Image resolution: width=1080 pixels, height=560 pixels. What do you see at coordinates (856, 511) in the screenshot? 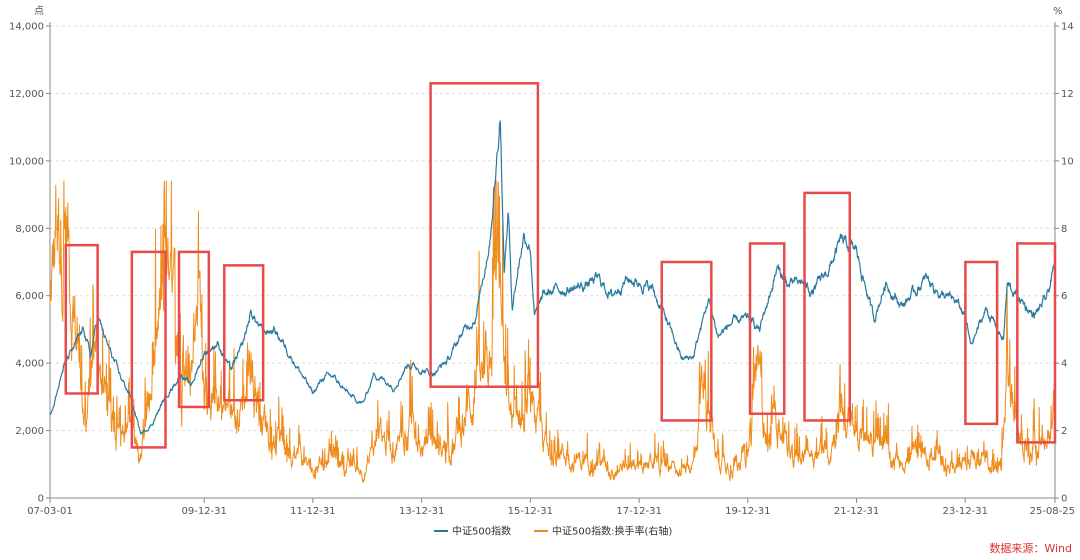
I see `x-tick-label: 21-12-31` at bounding box center [856, 511].